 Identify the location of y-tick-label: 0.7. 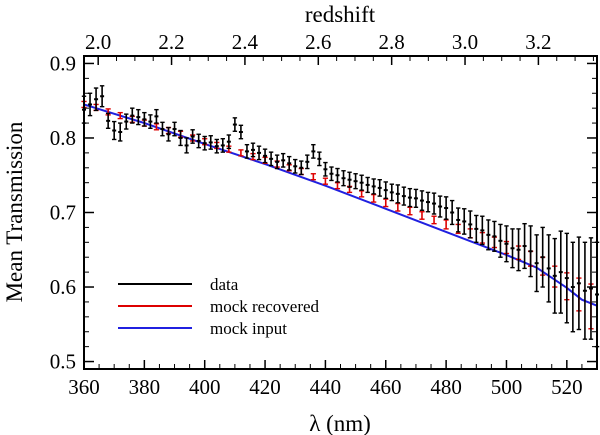
(63, 213).